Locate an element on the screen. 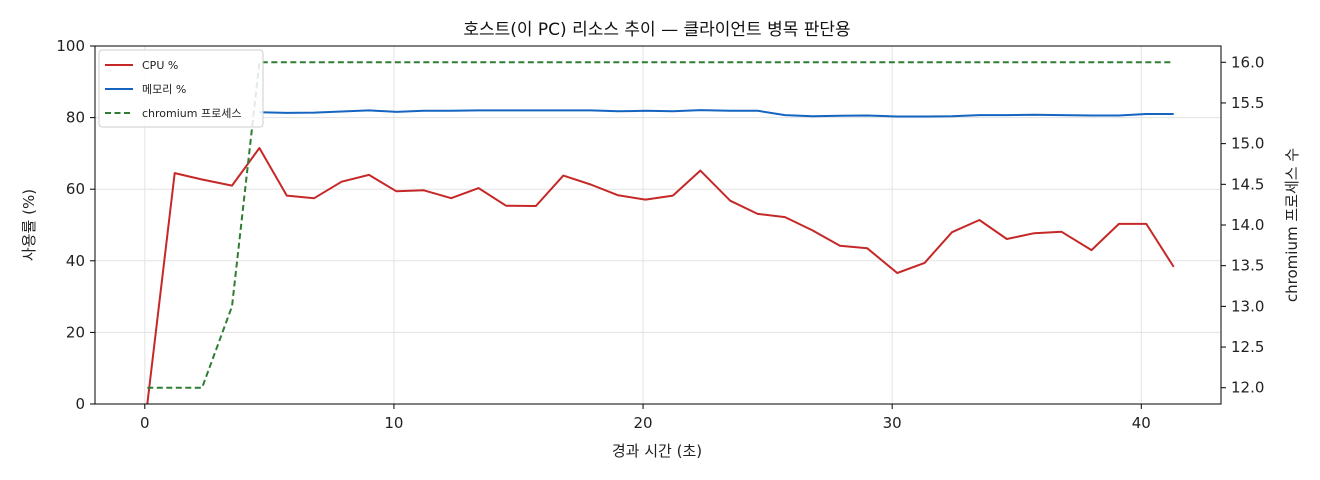 Image resolution: width=1320 pixels, height=480 pixels. legend-box is located at coordinates (181, 88).